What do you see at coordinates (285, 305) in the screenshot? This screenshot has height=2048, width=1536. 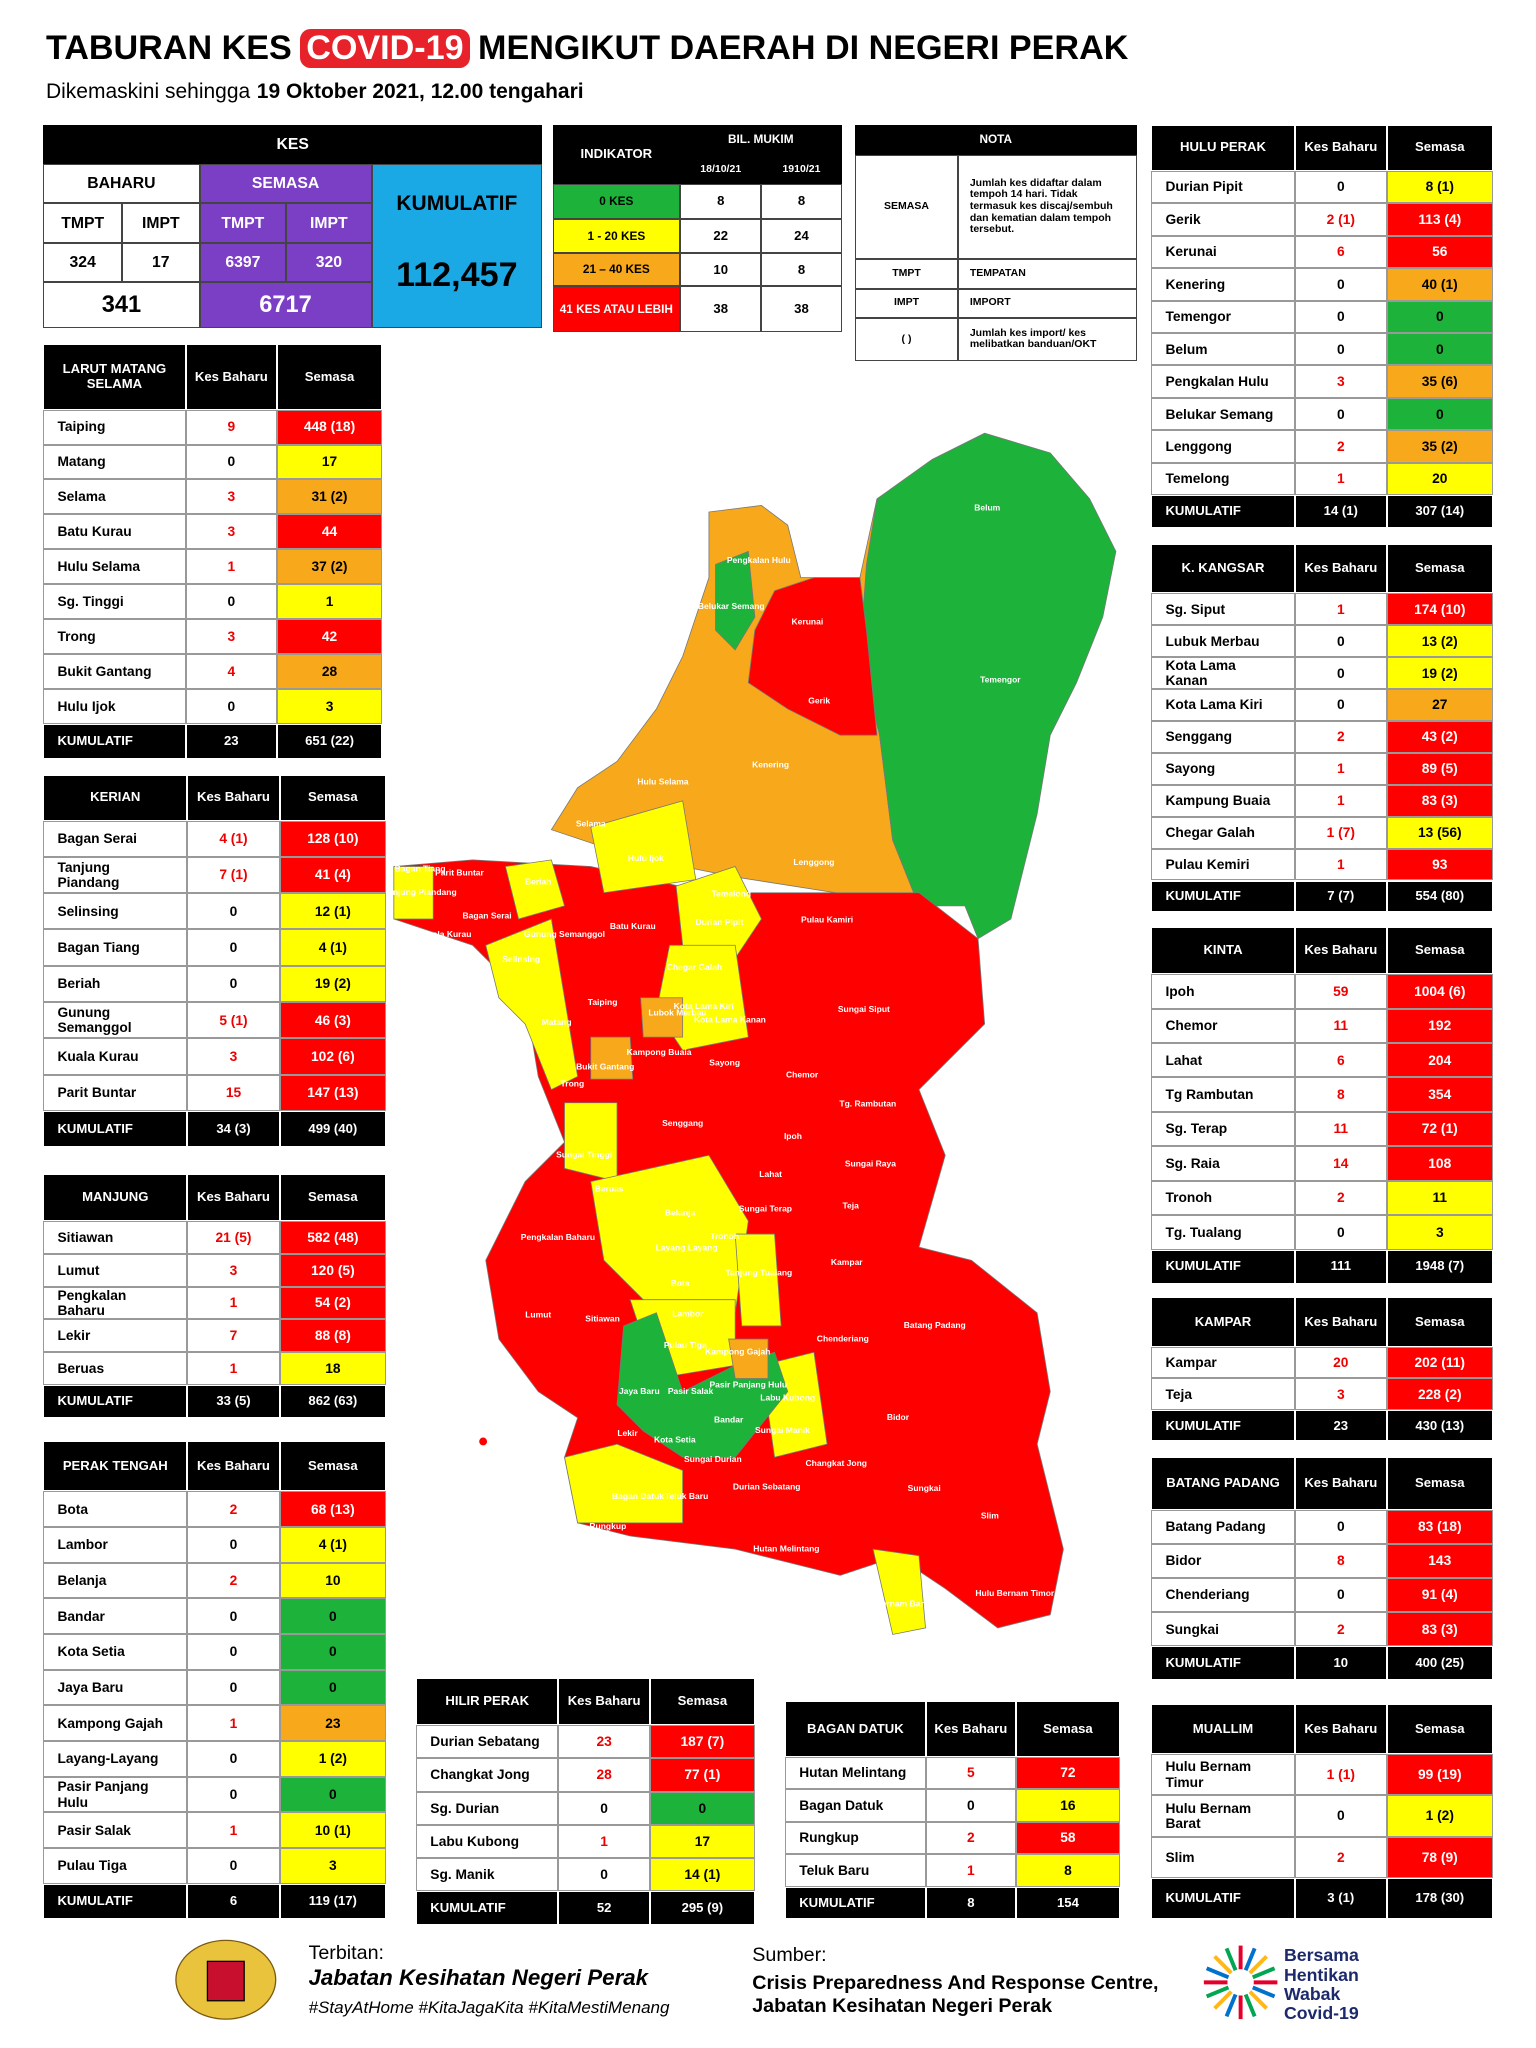 I see `cell: 6717` at bounding box center [285, 305].